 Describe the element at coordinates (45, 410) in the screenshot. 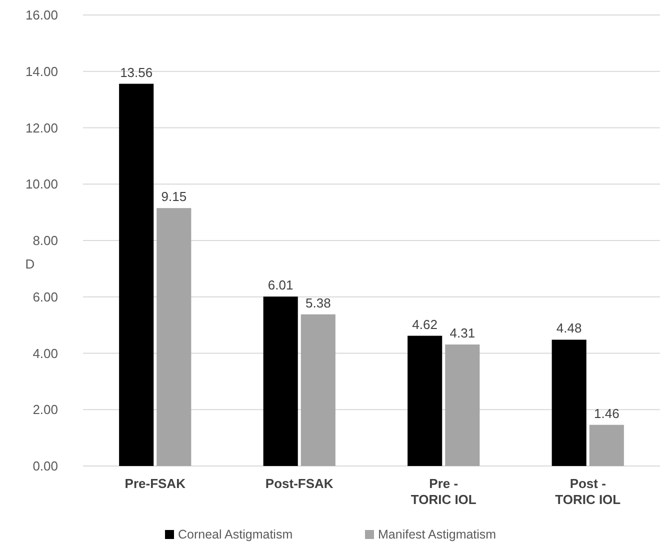

I see `y-tick-label: 2.00` at that location.